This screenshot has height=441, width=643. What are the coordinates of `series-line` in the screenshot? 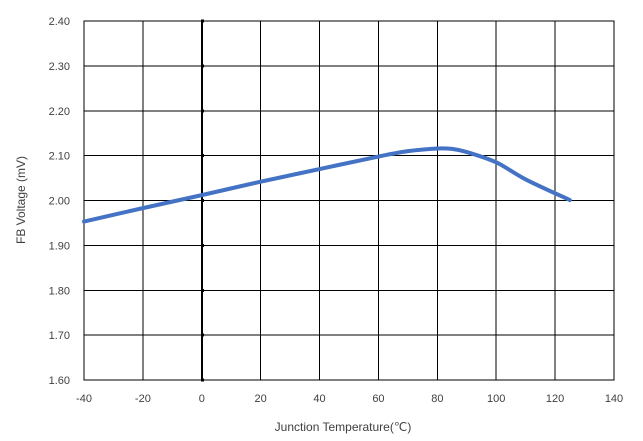 It's located at (327, 185).